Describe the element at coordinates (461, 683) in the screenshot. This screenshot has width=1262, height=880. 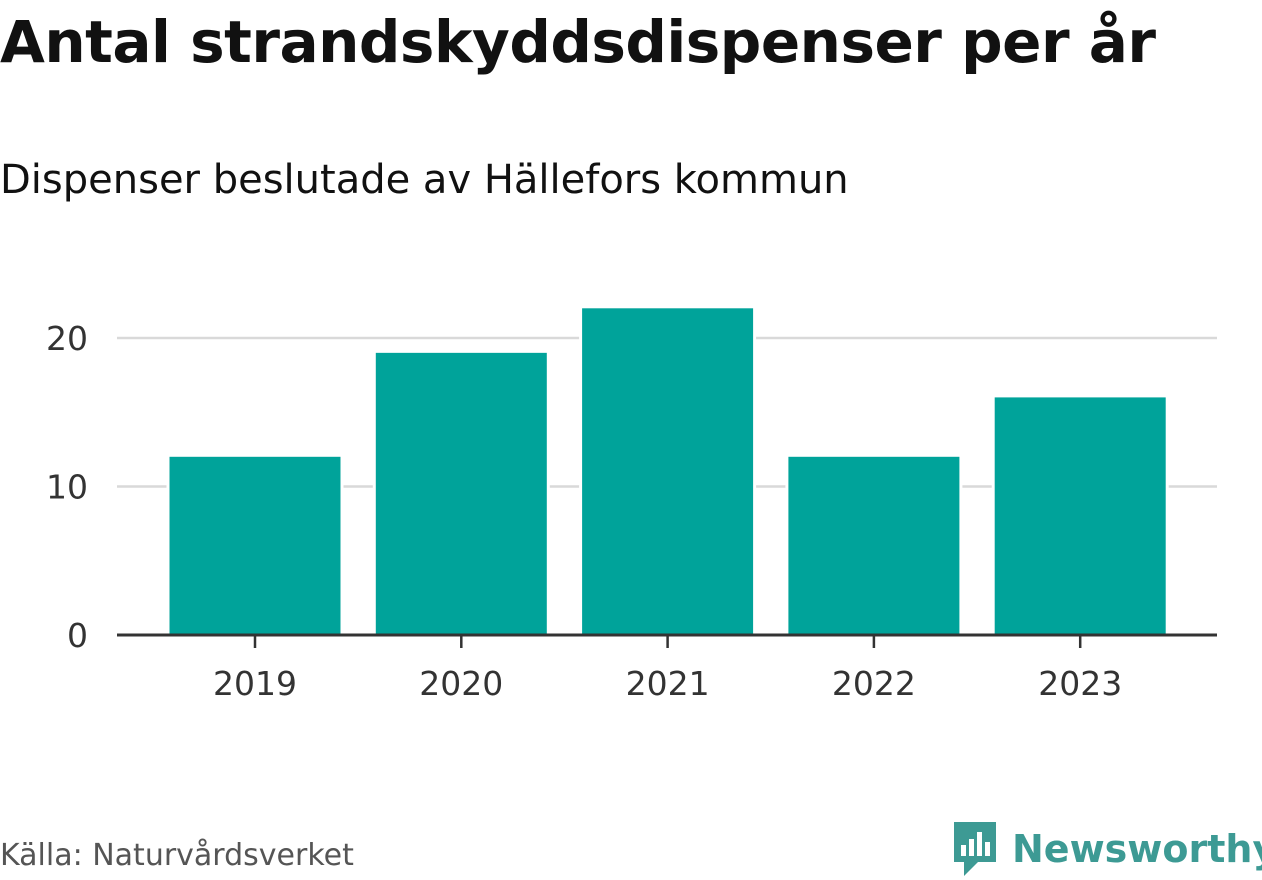
I see `x-tick-label: 2020` at that location.